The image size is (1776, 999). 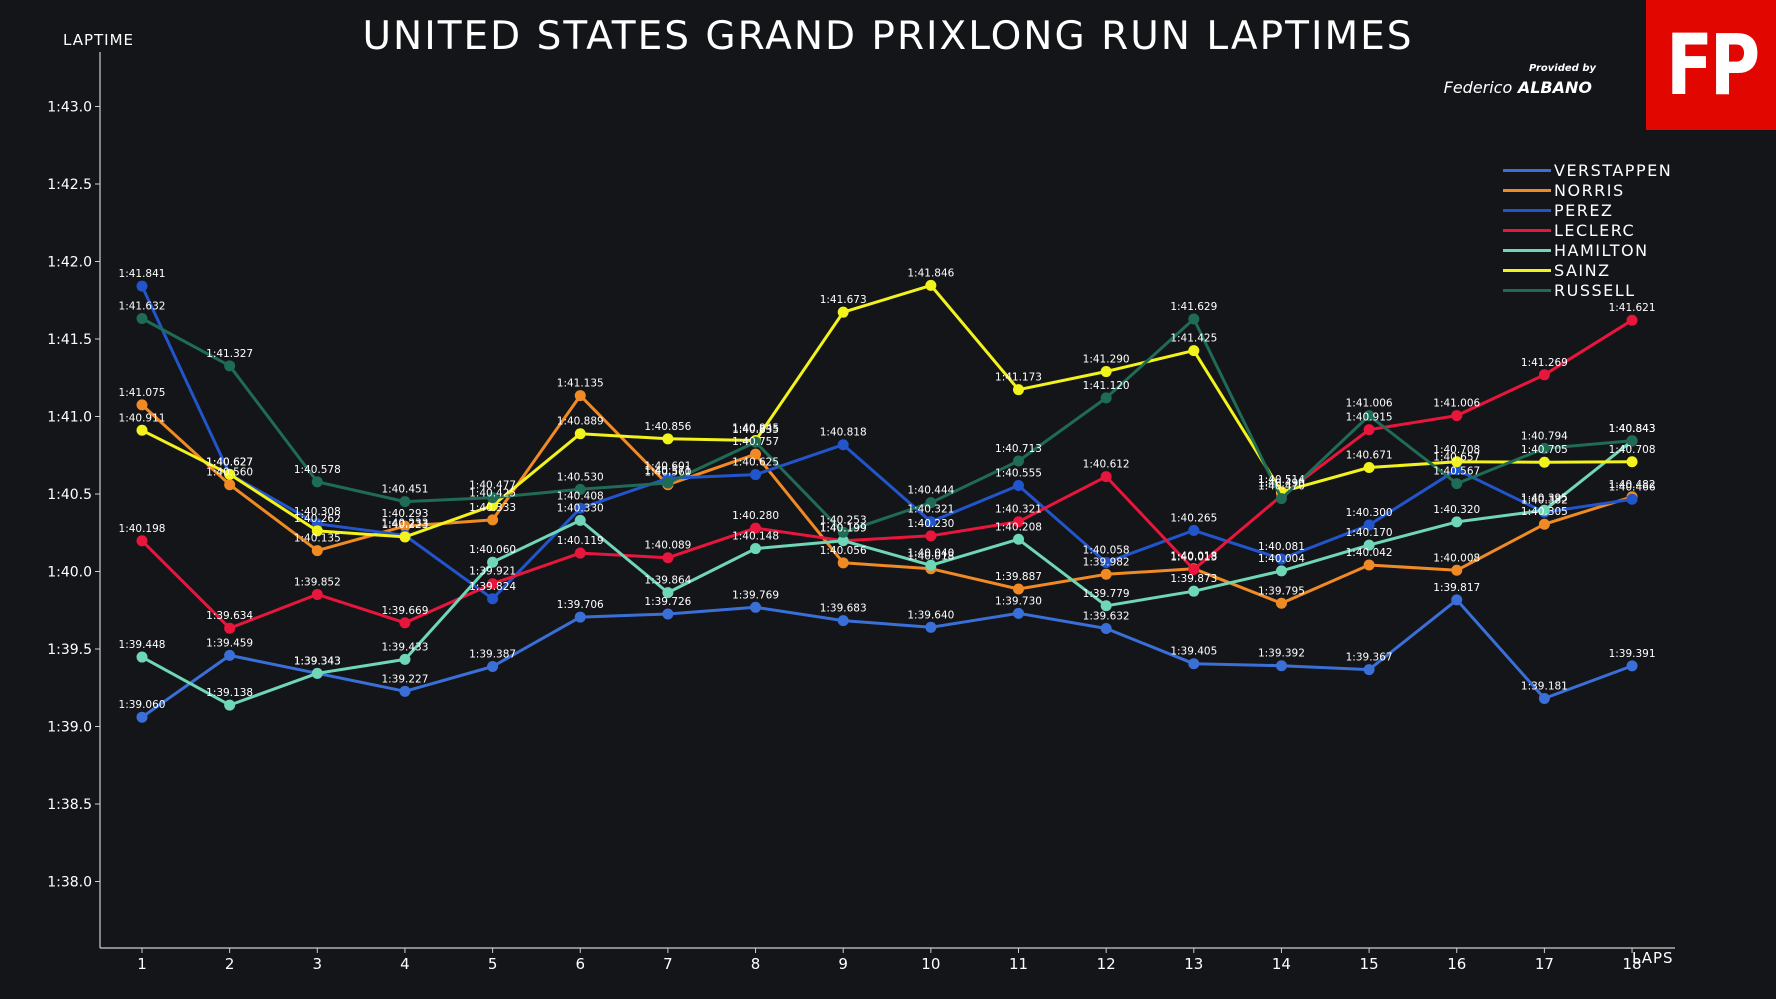 I want to click on data-label-norris: 1:39.795, so click(x=1281, y=591).